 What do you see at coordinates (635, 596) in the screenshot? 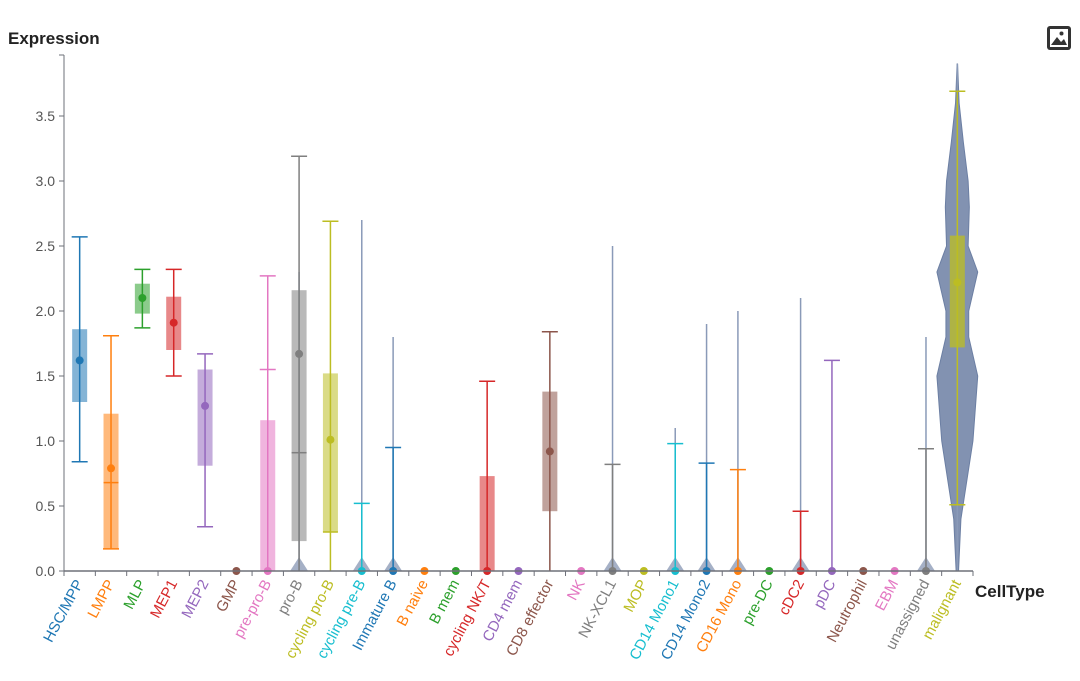
I see `category-label: MOP` at bounding box center [635, 596].